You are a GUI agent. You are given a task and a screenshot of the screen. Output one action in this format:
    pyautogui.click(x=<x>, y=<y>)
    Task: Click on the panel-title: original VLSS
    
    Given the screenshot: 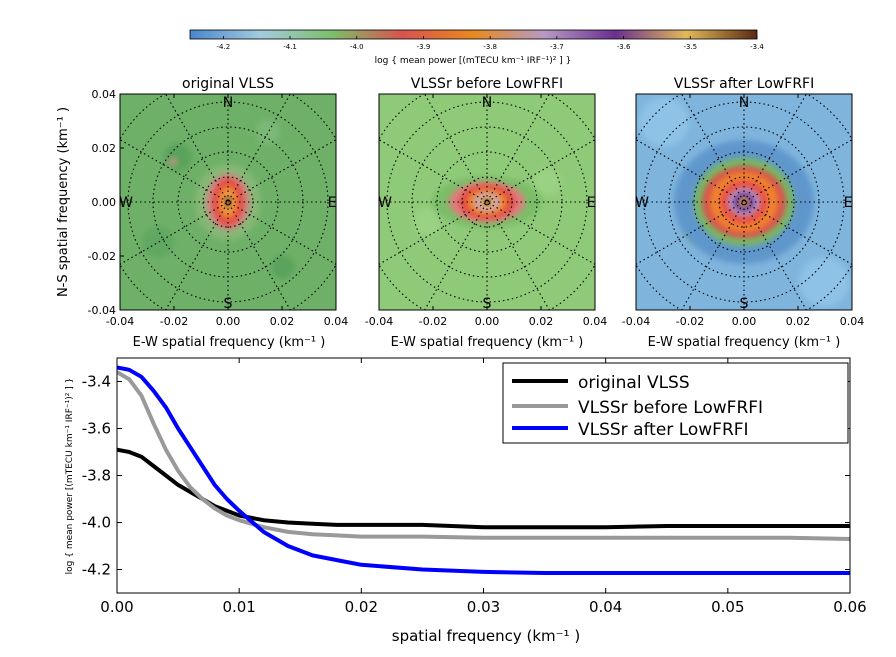 What is the action you would take?
    pyautogui.click(x=228, y=84)
    